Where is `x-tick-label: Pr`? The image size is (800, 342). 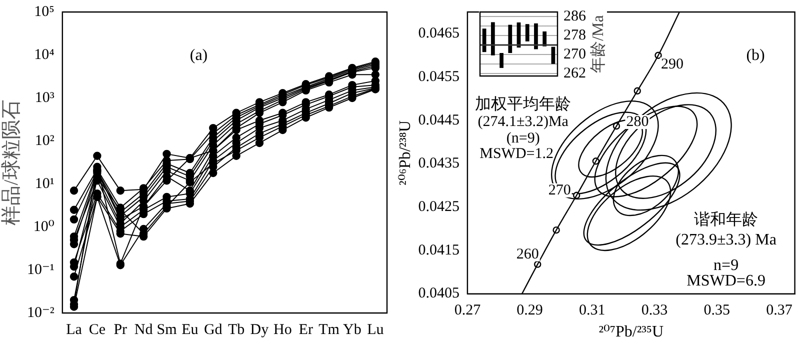
x-tick-label: Pr is located at coordinates (121, 330).